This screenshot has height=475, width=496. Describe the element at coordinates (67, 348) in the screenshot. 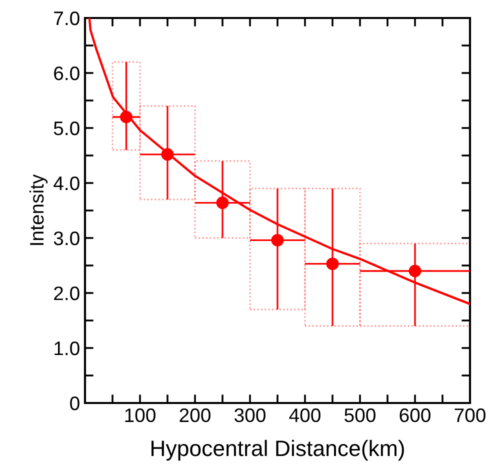

I see `y-tick-label: 1.0` at that location.